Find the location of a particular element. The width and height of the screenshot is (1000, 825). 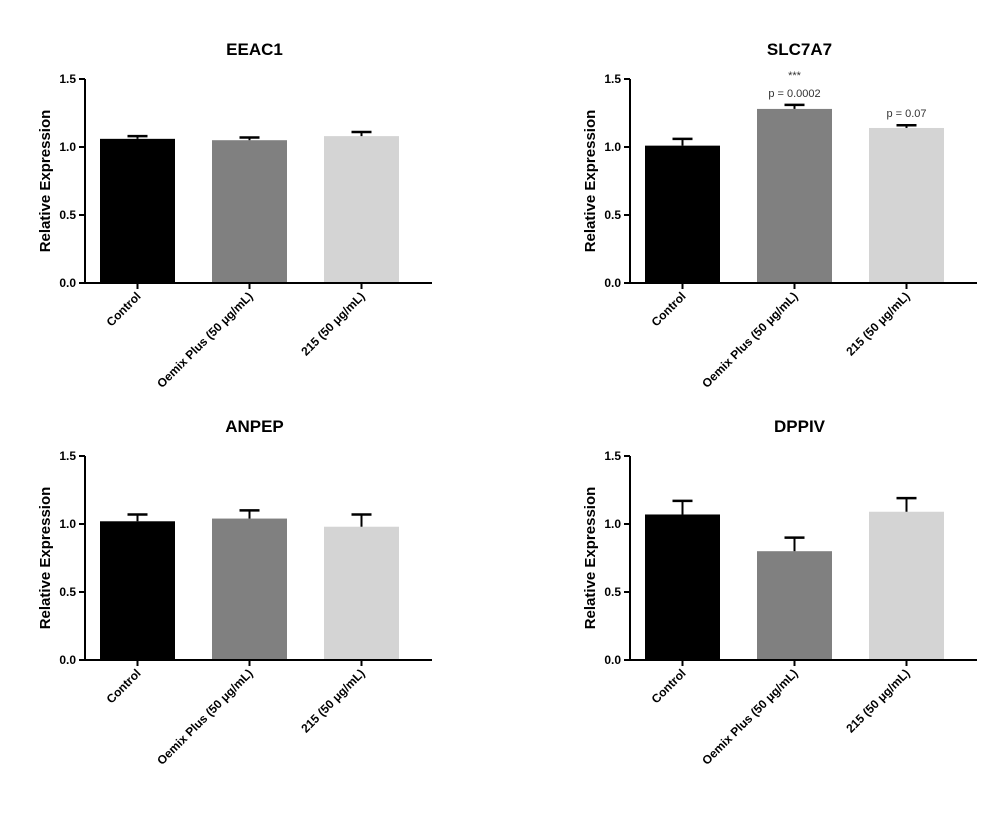

significance-annotation: *** is located at coordinates (795, 76).